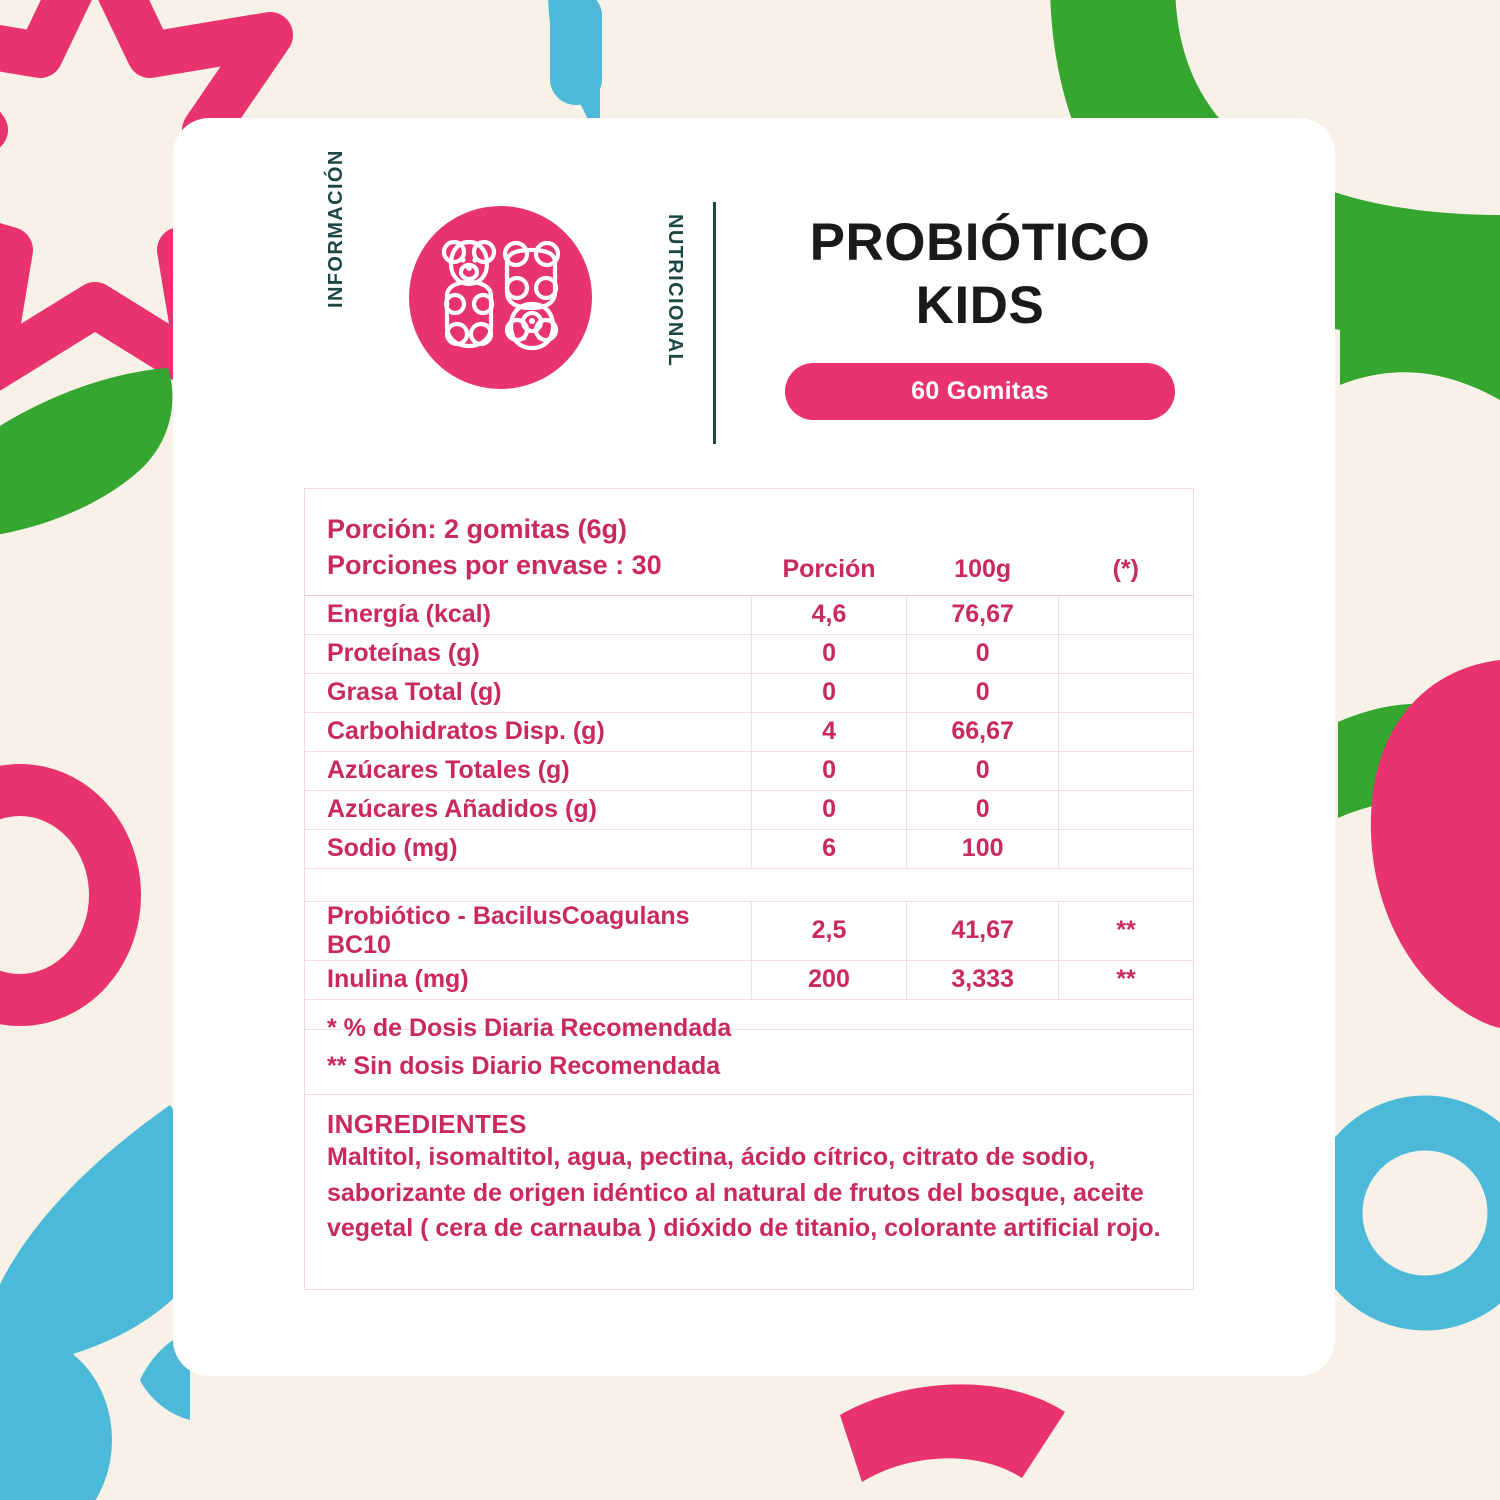  What do you see at coordinates (982, 930) in the screenshot?
I see `supplement-100g: 41,67` at bounding box center [982, 930].